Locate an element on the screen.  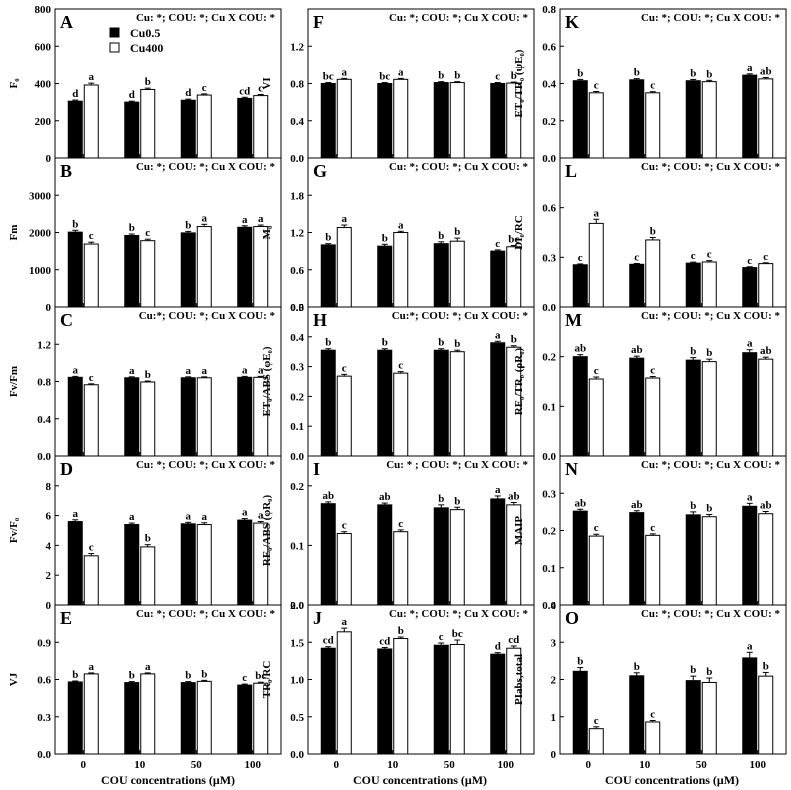
x-axis-title-col3: COU concentrations (μM) is located at coordinates (672, 780).